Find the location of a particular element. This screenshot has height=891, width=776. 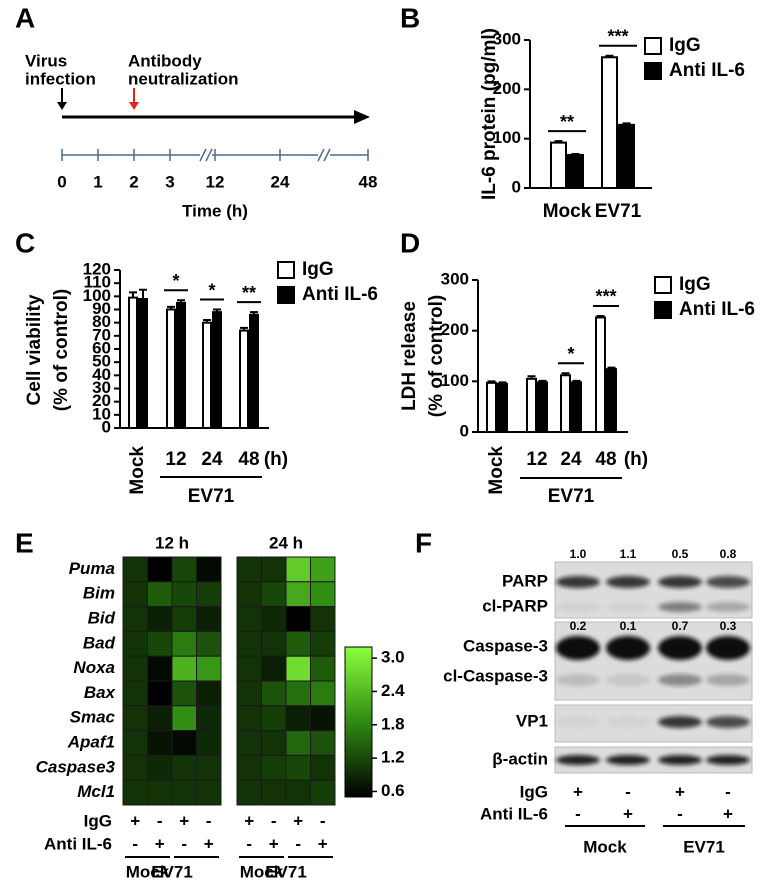

x-tick-label: 12 is located at coordinates (175, 459).